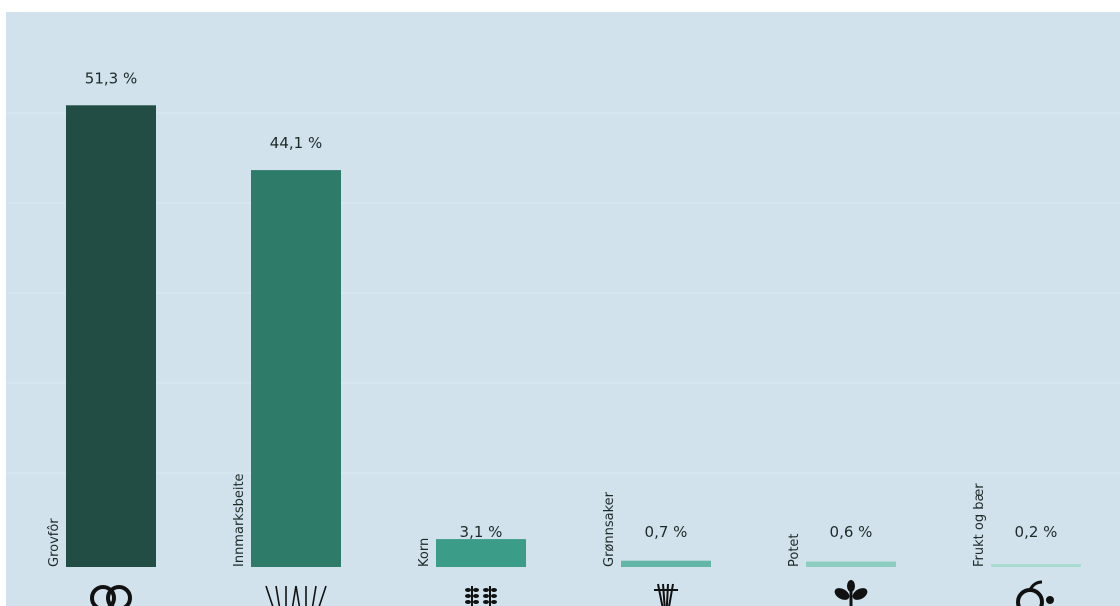 Image resolution: width=1120 pixels, height=606 pixels. I want to click on data-label: 0,2 %, so click(1036, 532).